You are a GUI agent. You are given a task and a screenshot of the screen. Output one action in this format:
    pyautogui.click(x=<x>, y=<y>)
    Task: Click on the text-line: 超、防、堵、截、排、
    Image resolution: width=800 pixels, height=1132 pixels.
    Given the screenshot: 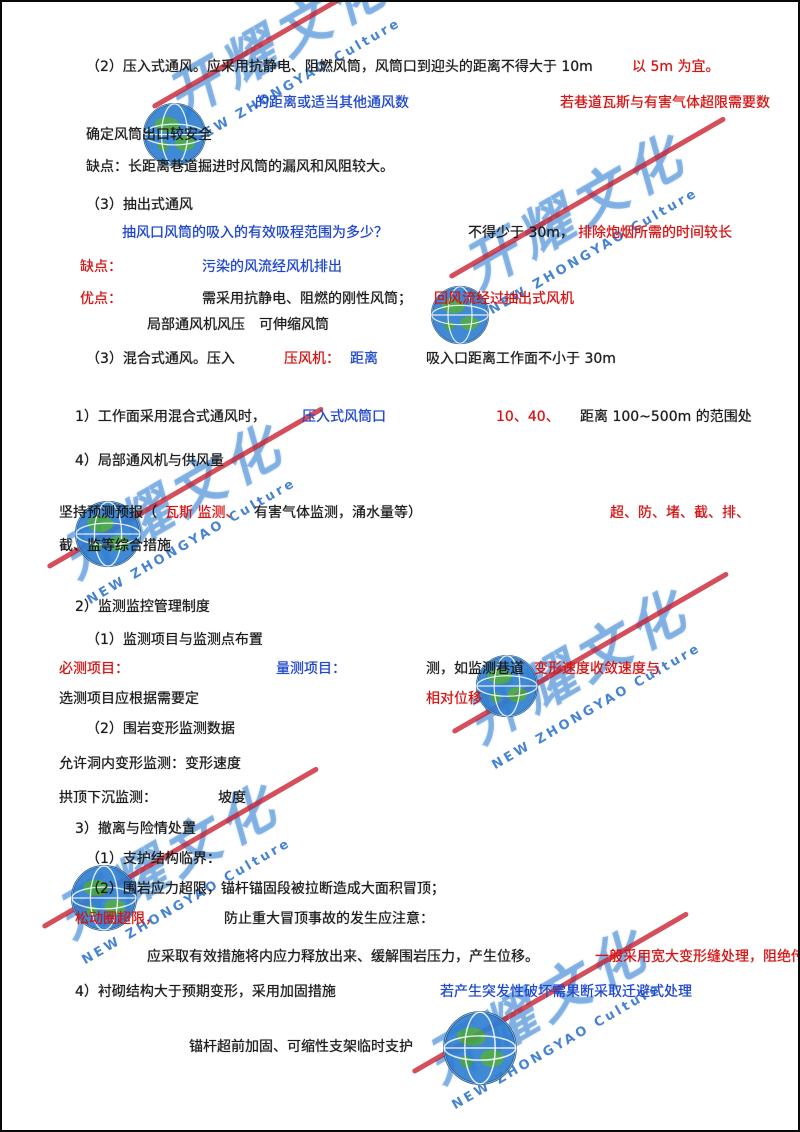 What is the action you would take?
    pyautogui.click(x=680, y=513)
    